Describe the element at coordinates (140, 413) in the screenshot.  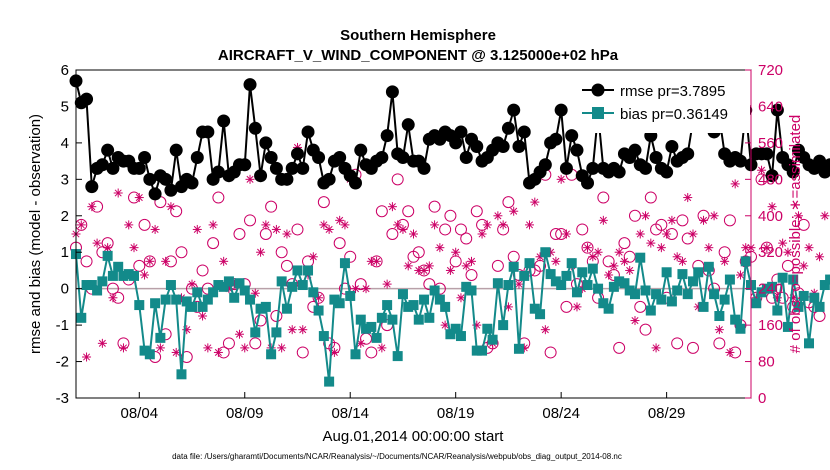
I see `x-tick-label: 08/04` at that location.